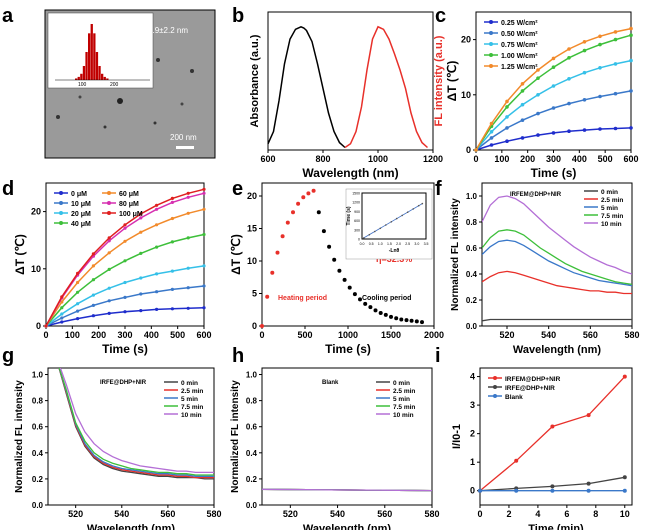  What do you see at coordinates (359, 240) in the screenshot?
I see `inset-y-tick-label: 0` at bounding box center [359, 240].